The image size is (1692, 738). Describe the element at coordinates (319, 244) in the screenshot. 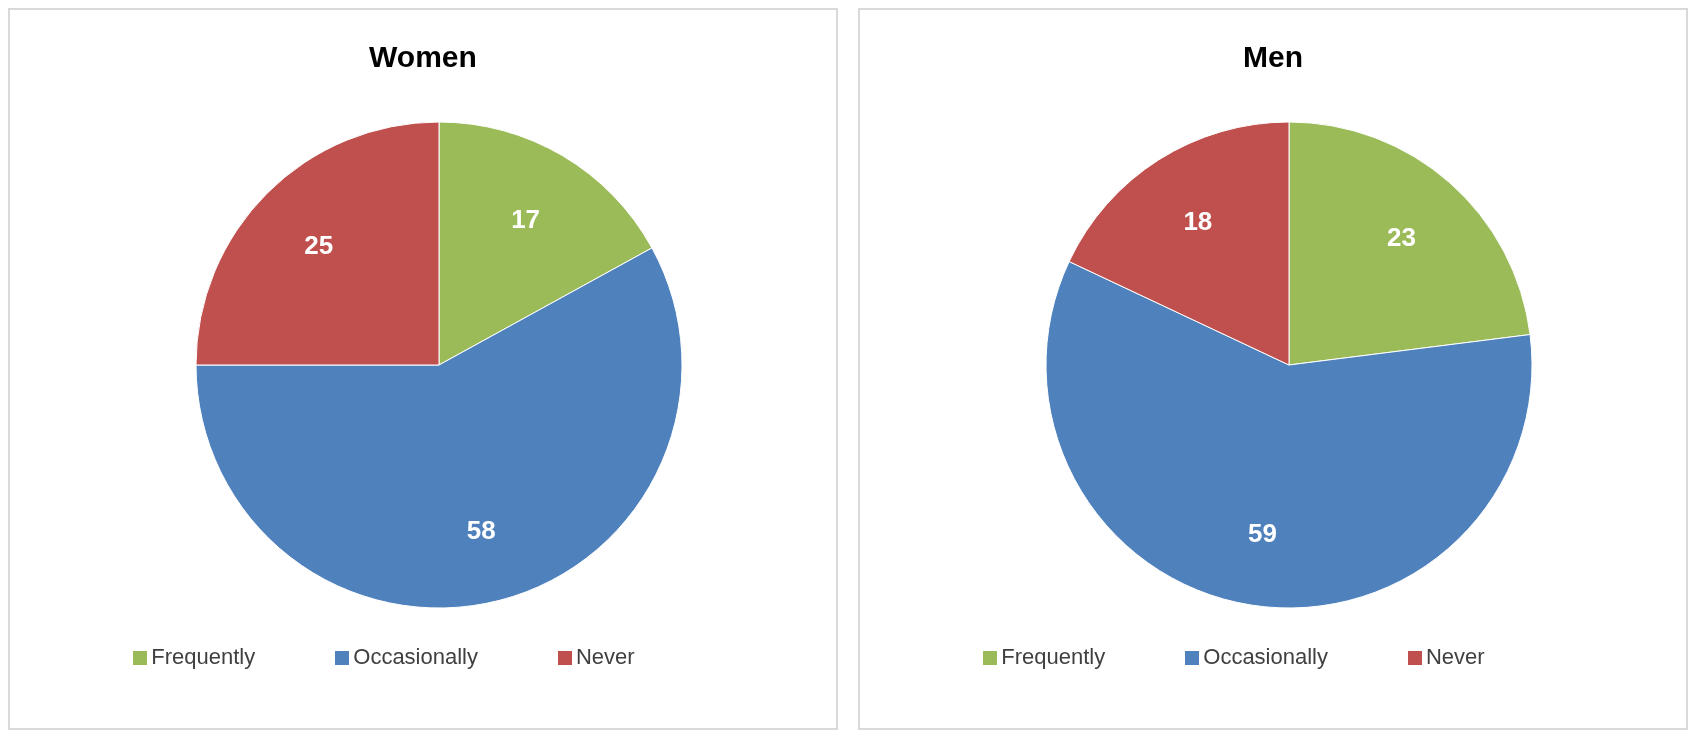

I see `data-label: 25` at that location.